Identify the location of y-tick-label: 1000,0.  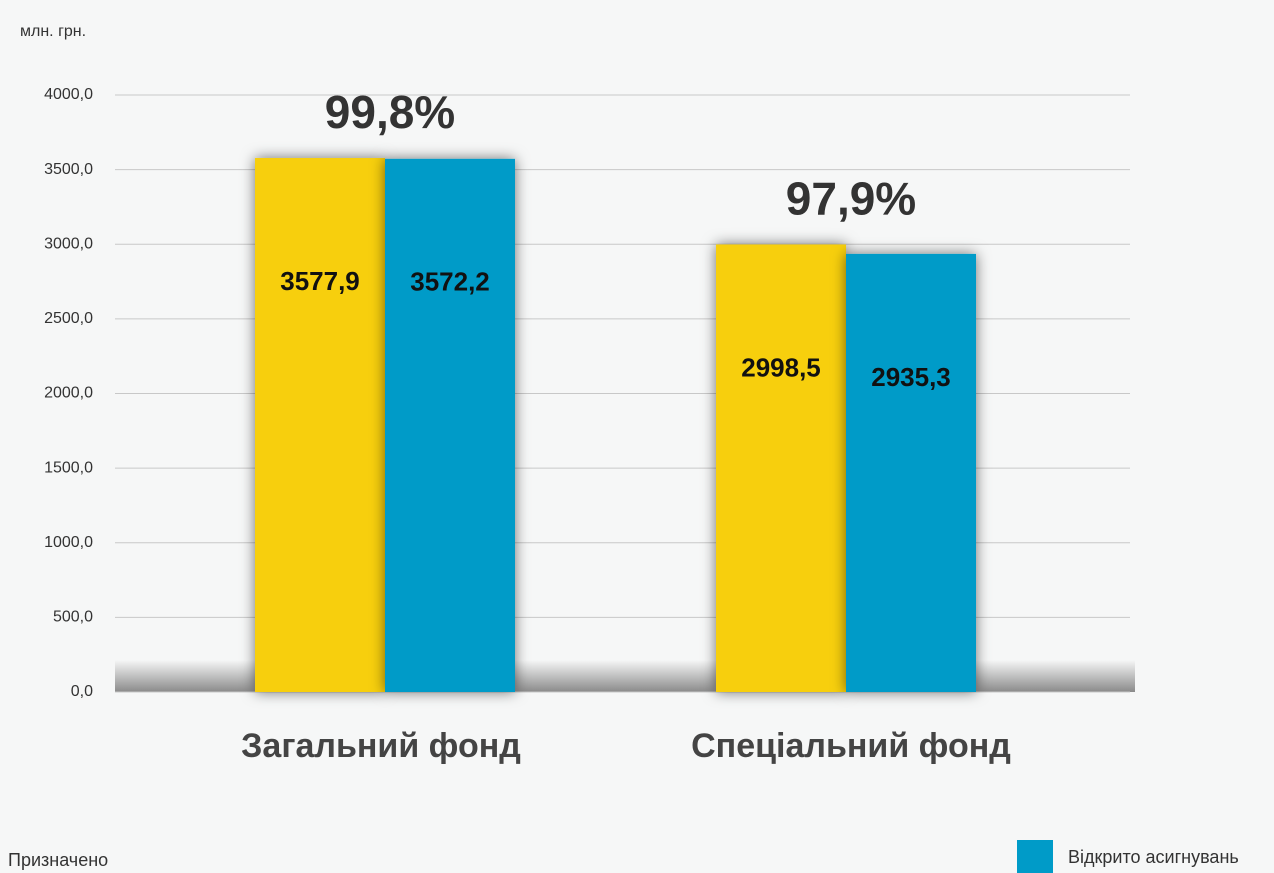
(68, 542).